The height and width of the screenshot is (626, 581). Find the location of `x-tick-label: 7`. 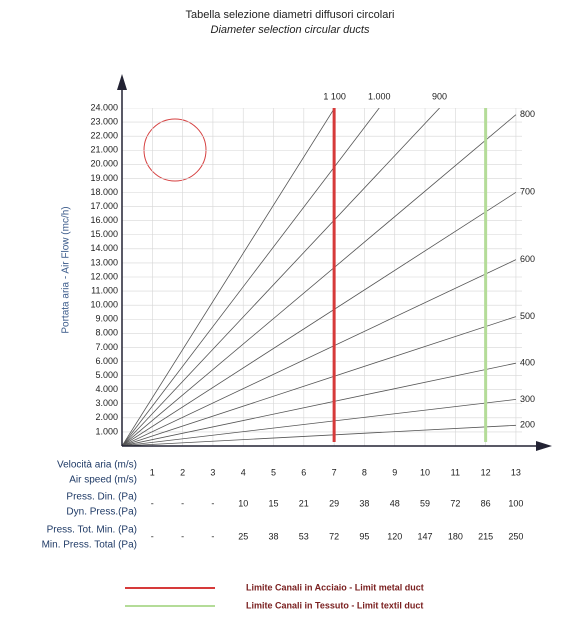

x-tick-label: 7 is located at coordinates (334, 472).